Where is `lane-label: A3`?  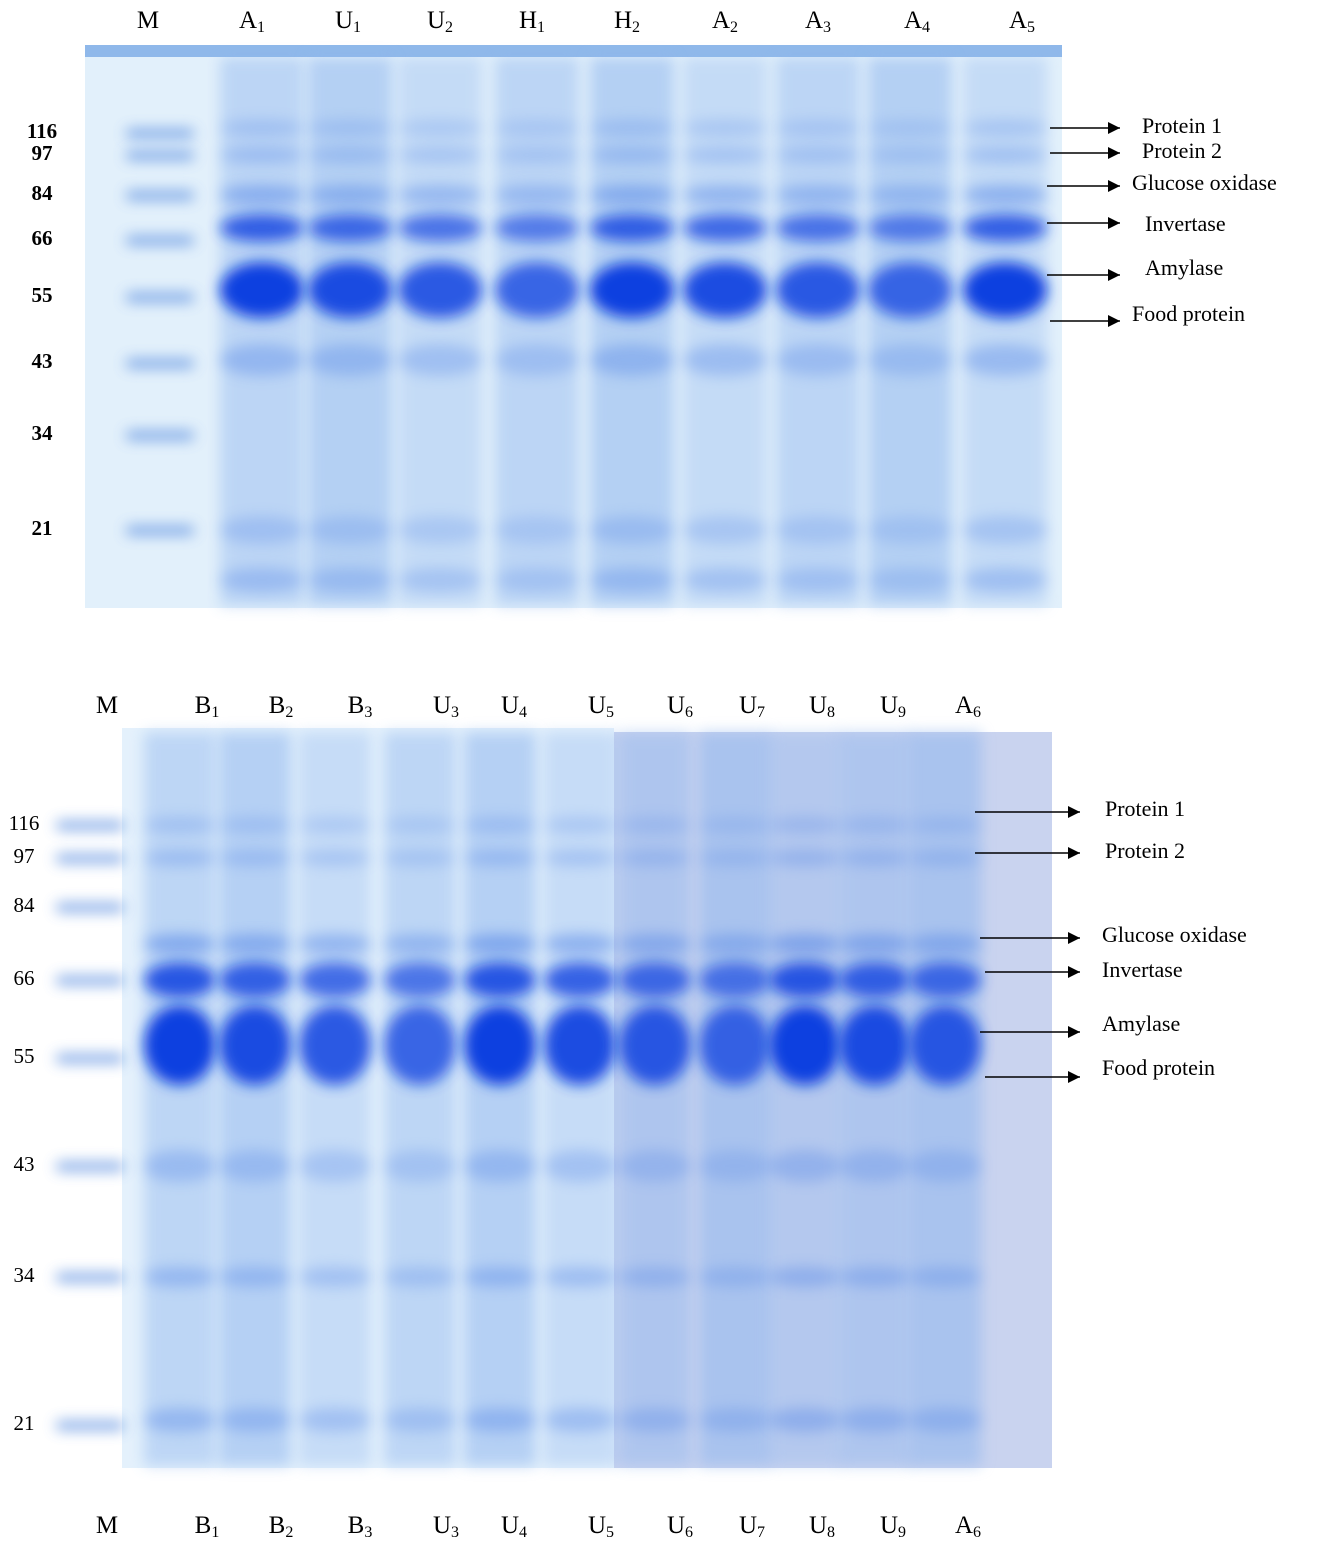
lane-label: A3 is located at coordinates (818, 21).